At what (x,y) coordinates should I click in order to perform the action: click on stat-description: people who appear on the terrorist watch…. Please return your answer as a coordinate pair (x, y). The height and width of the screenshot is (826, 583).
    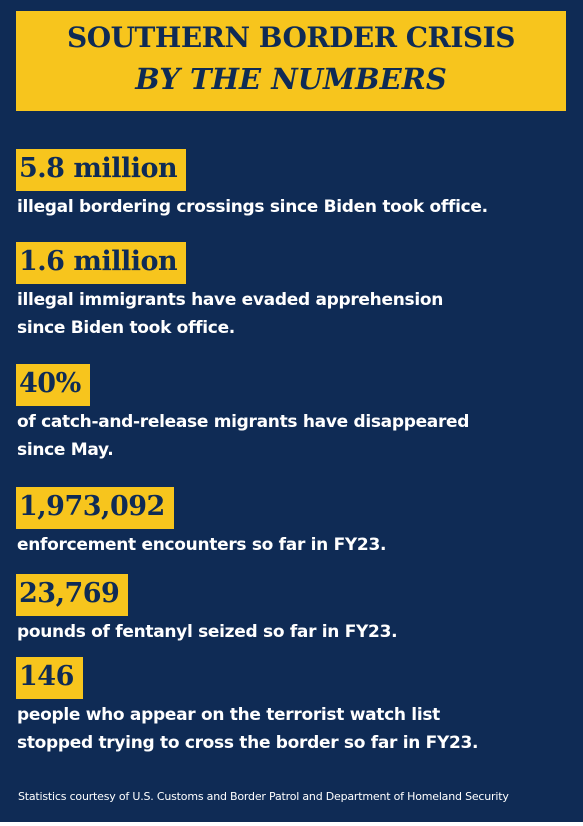
    Looking at the image, I should click on (296, 729).